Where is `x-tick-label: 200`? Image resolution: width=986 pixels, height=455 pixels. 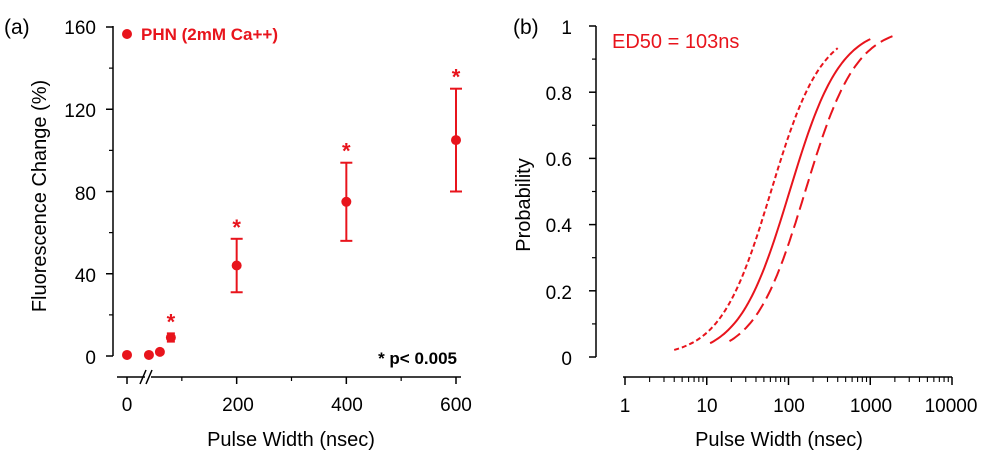
x-tick-label: 200 is located at coordinates (238, 405).